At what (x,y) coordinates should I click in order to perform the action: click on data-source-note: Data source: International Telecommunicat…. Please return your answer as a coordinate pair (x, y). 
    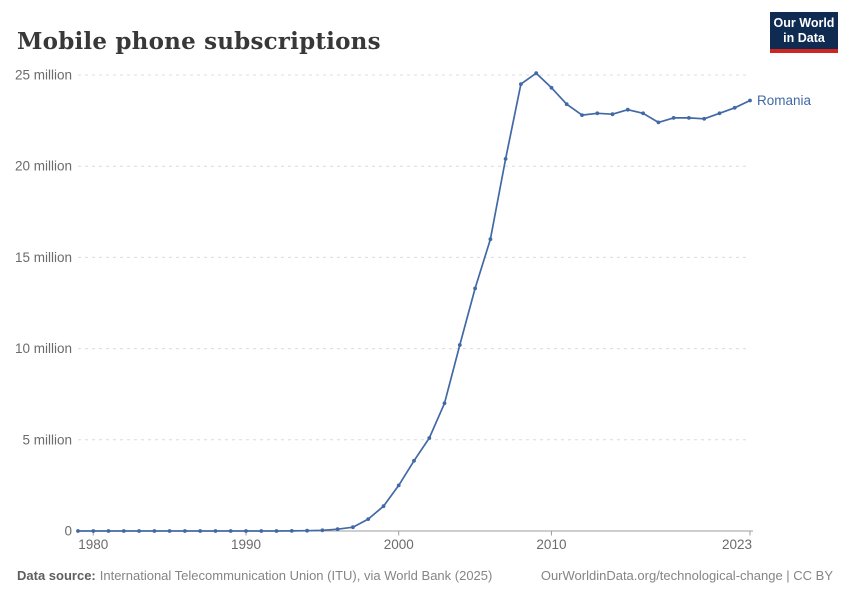
    Looking at the image, I should click on (254, 575).